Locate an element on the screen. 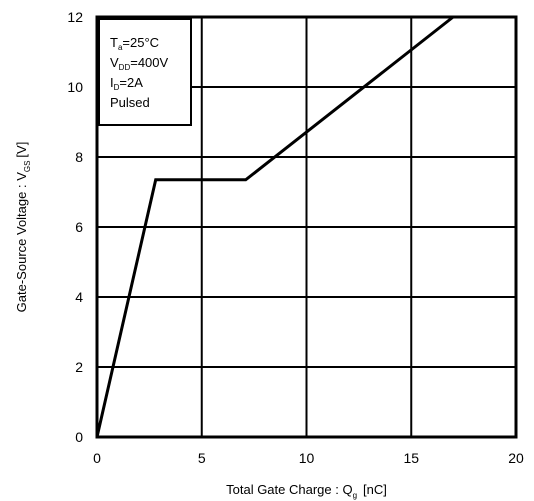  y-tick-label: 2 is located at coordinates (79, 367).